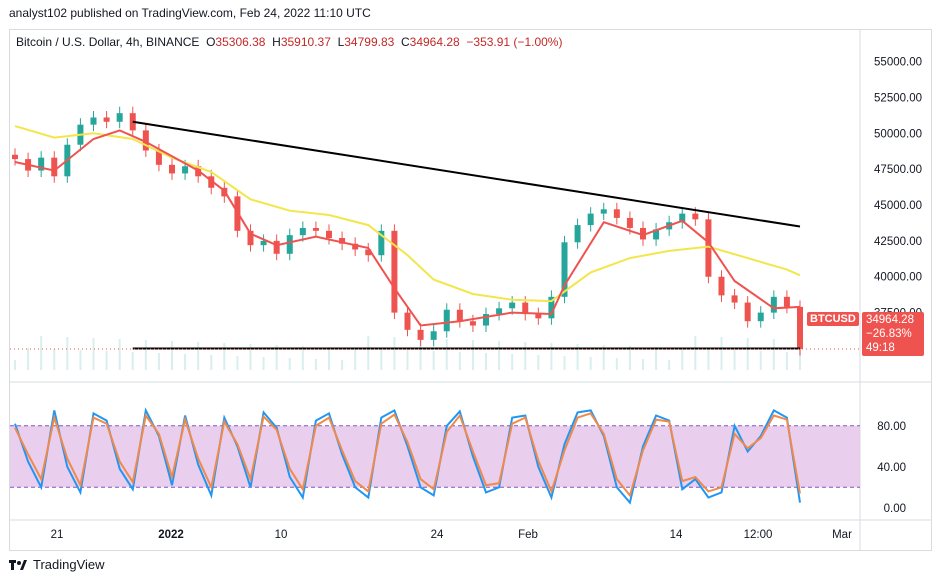  What do you see at coordinates (171, 535) in the screenshot?
I see `time-tick-label: 2022` at bounding box center [171, 535].